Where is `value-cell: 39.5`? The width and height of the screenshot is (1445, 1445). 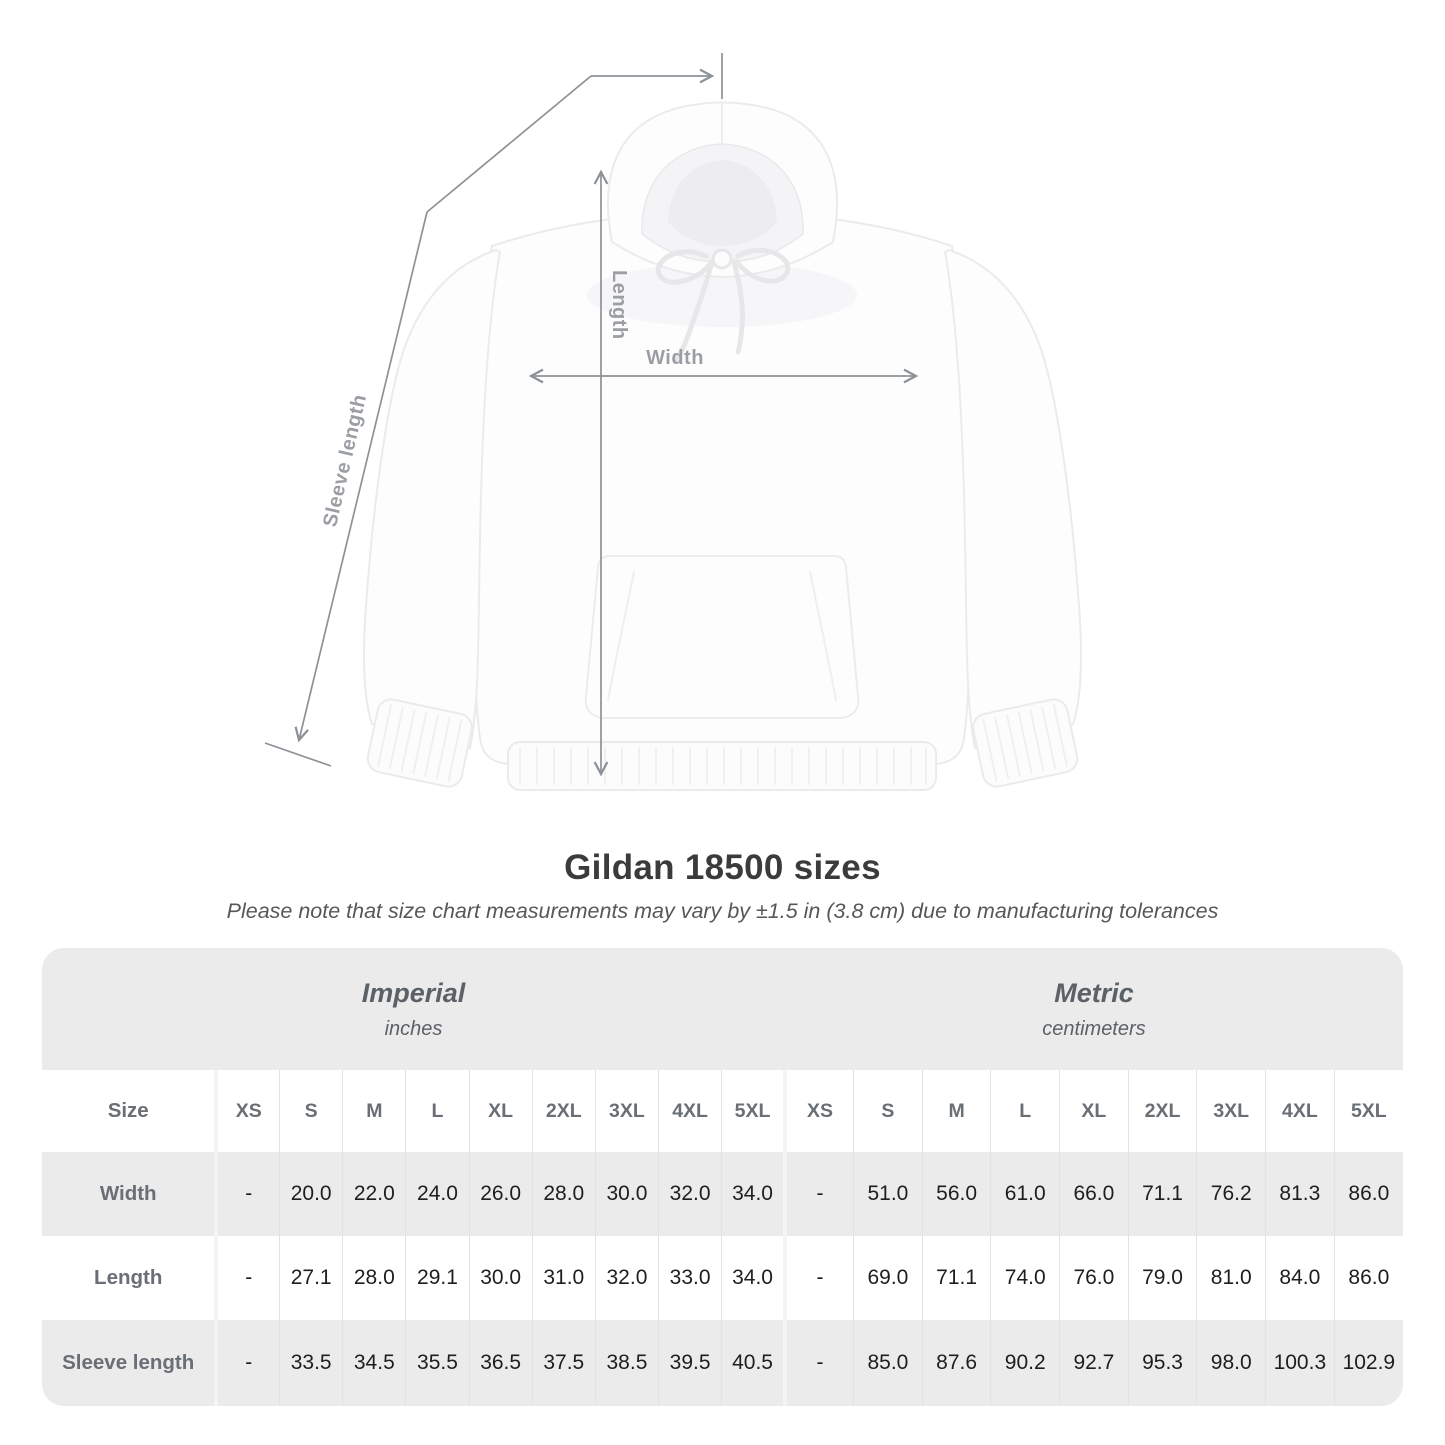 value-cell: 39.5 is located at coordinates (690, 1363).